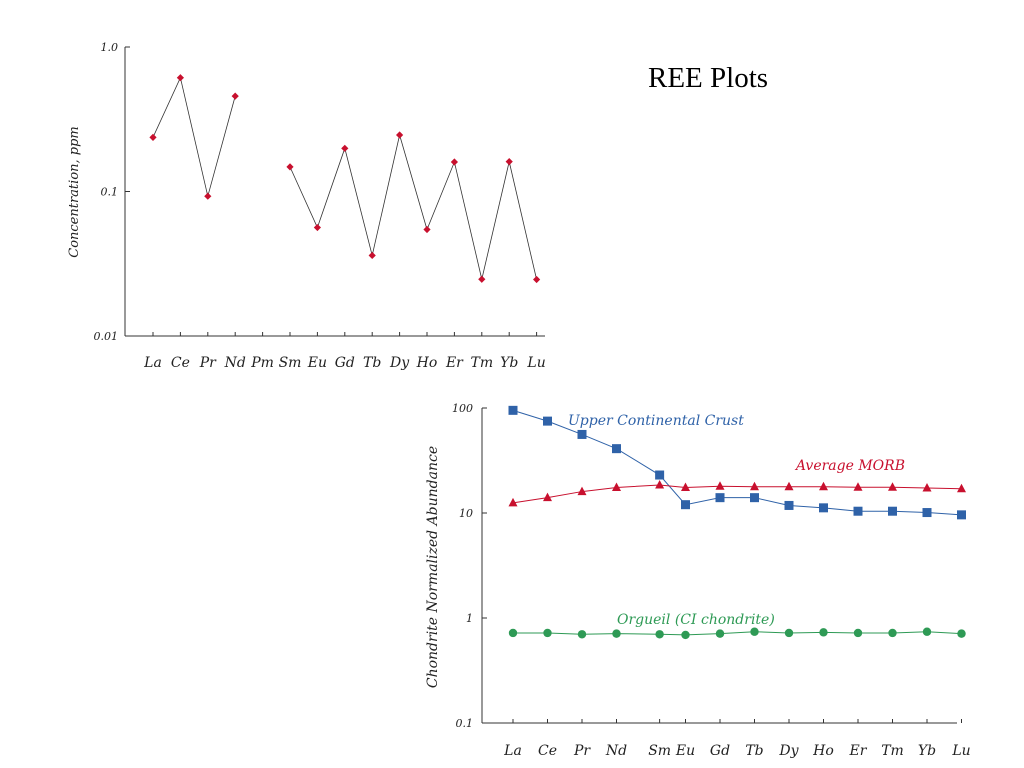 The width and height of the screenshot is (1024, 768). What do you see at coordinates (858, 486) in the screenshot?
I see `data-point-average-morb-er` at bounding box center [858, 486].